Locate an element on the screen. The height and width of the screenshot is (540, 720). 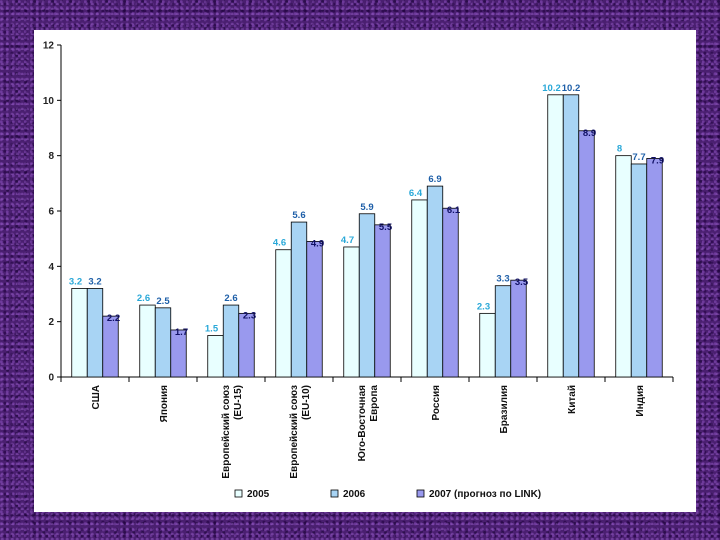
x-category-label: Китай is located at coordinates (572, 399).